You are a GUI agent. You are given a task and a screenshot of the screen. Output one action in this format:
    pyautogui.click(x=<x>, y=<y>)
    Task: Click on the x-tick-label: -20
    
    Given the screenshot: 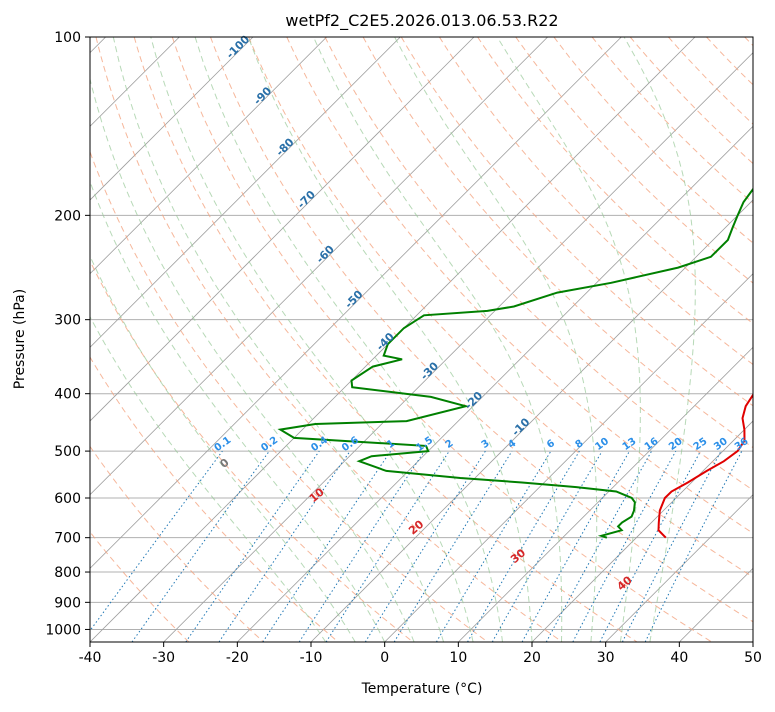 What is the action you would take?
    pyautogui.click(x=237, y=658)
    